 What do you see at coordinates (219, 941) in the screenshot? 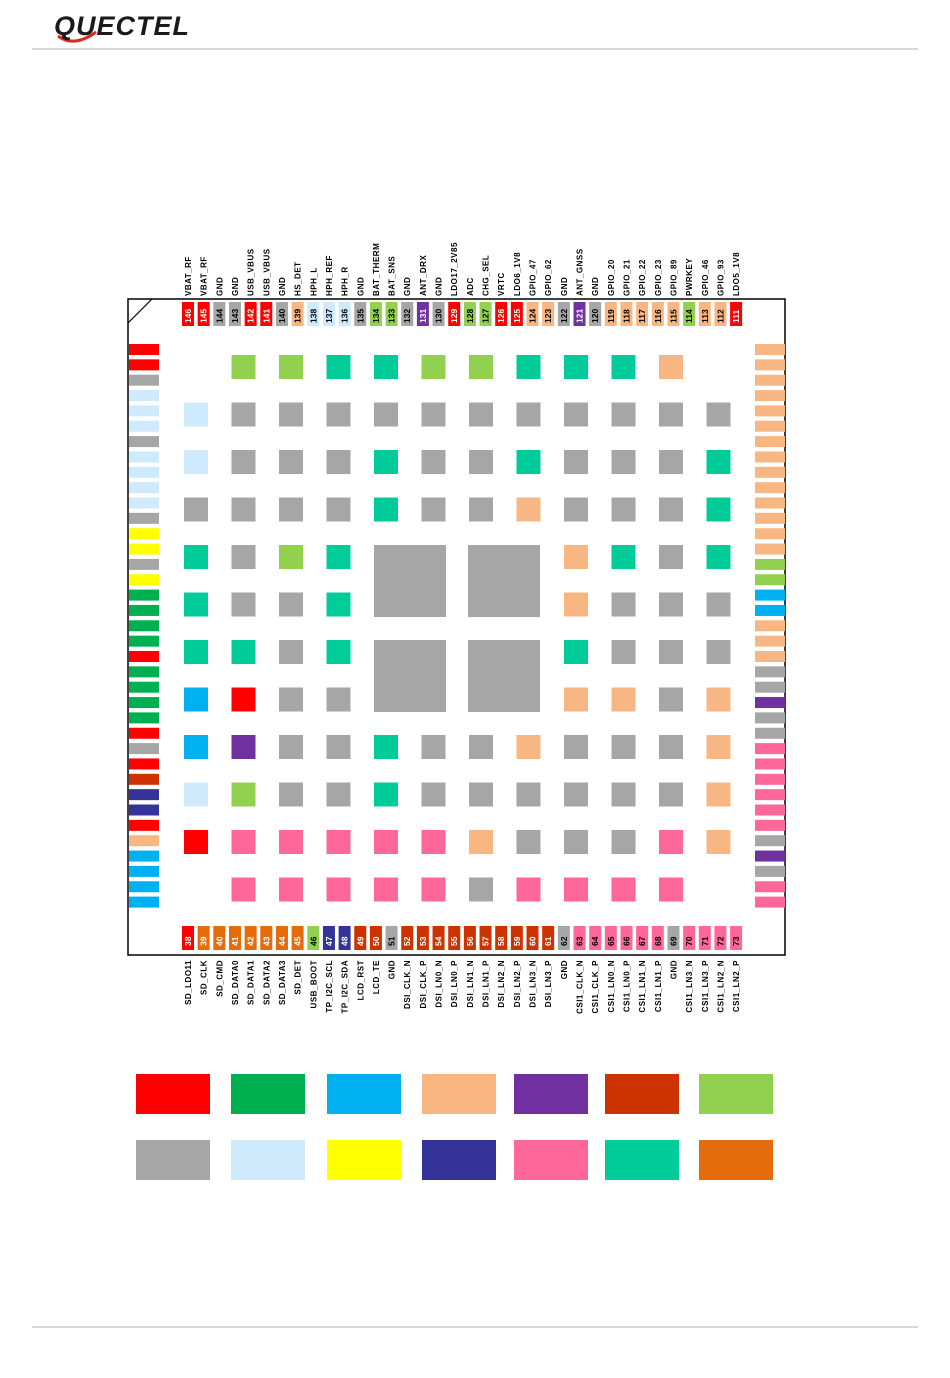
I see `bottom-pin-number-40: 40` at bounding box center [219, 941].